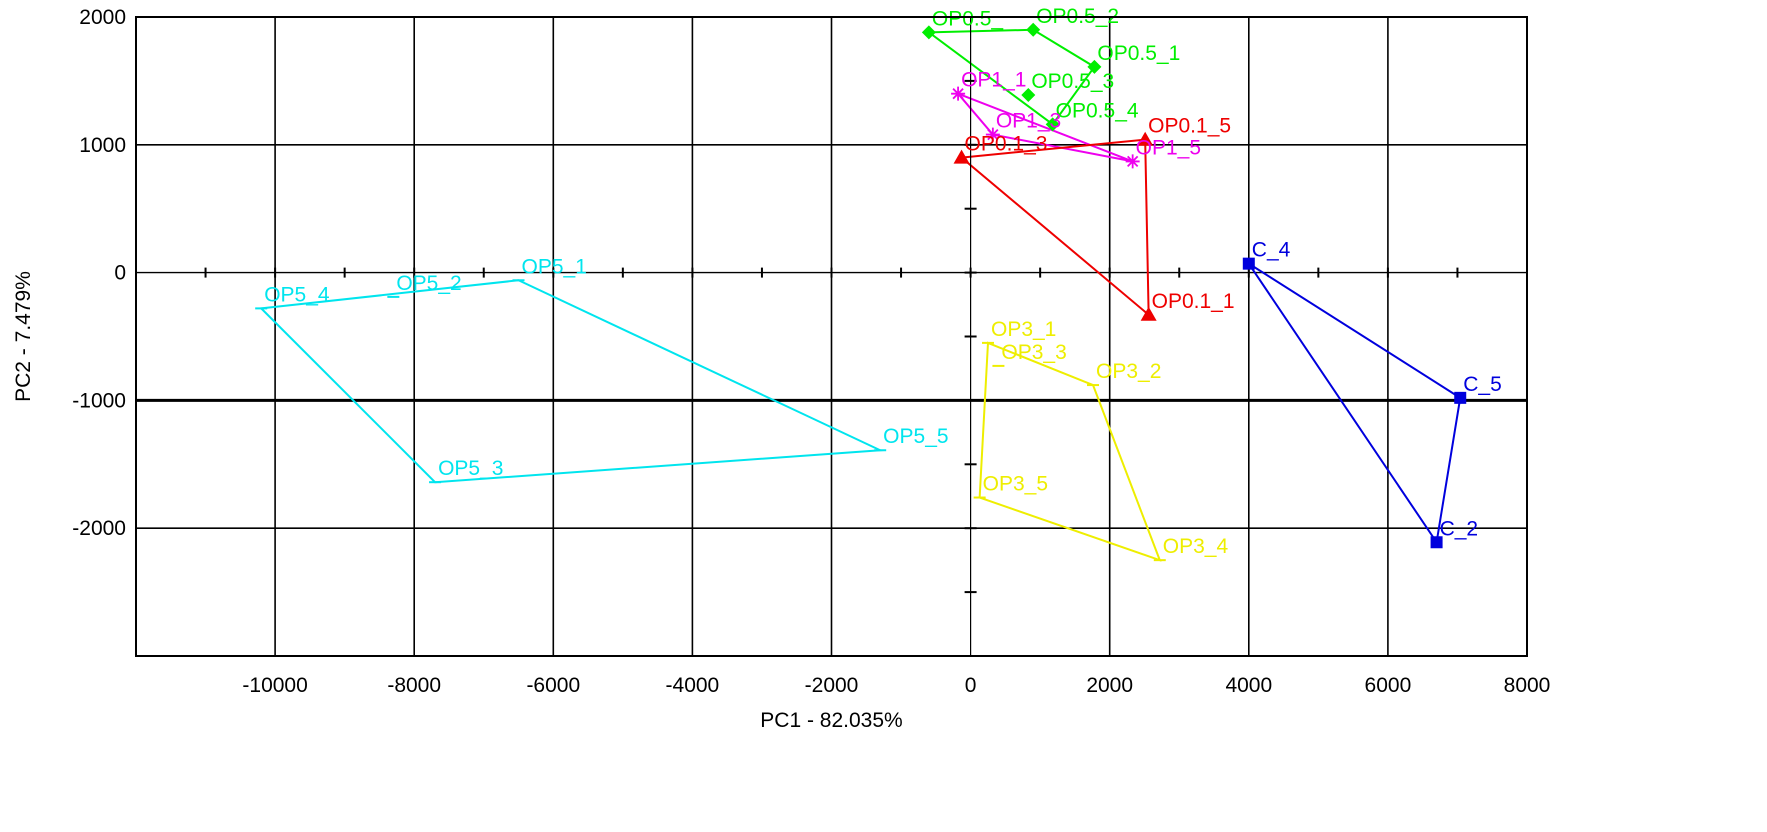 The width and height of the screenshot is (1767, 832). Describe the element at coordinates (102, 17) in the screenshot. I see `y-tick-label: 2000` at that location.